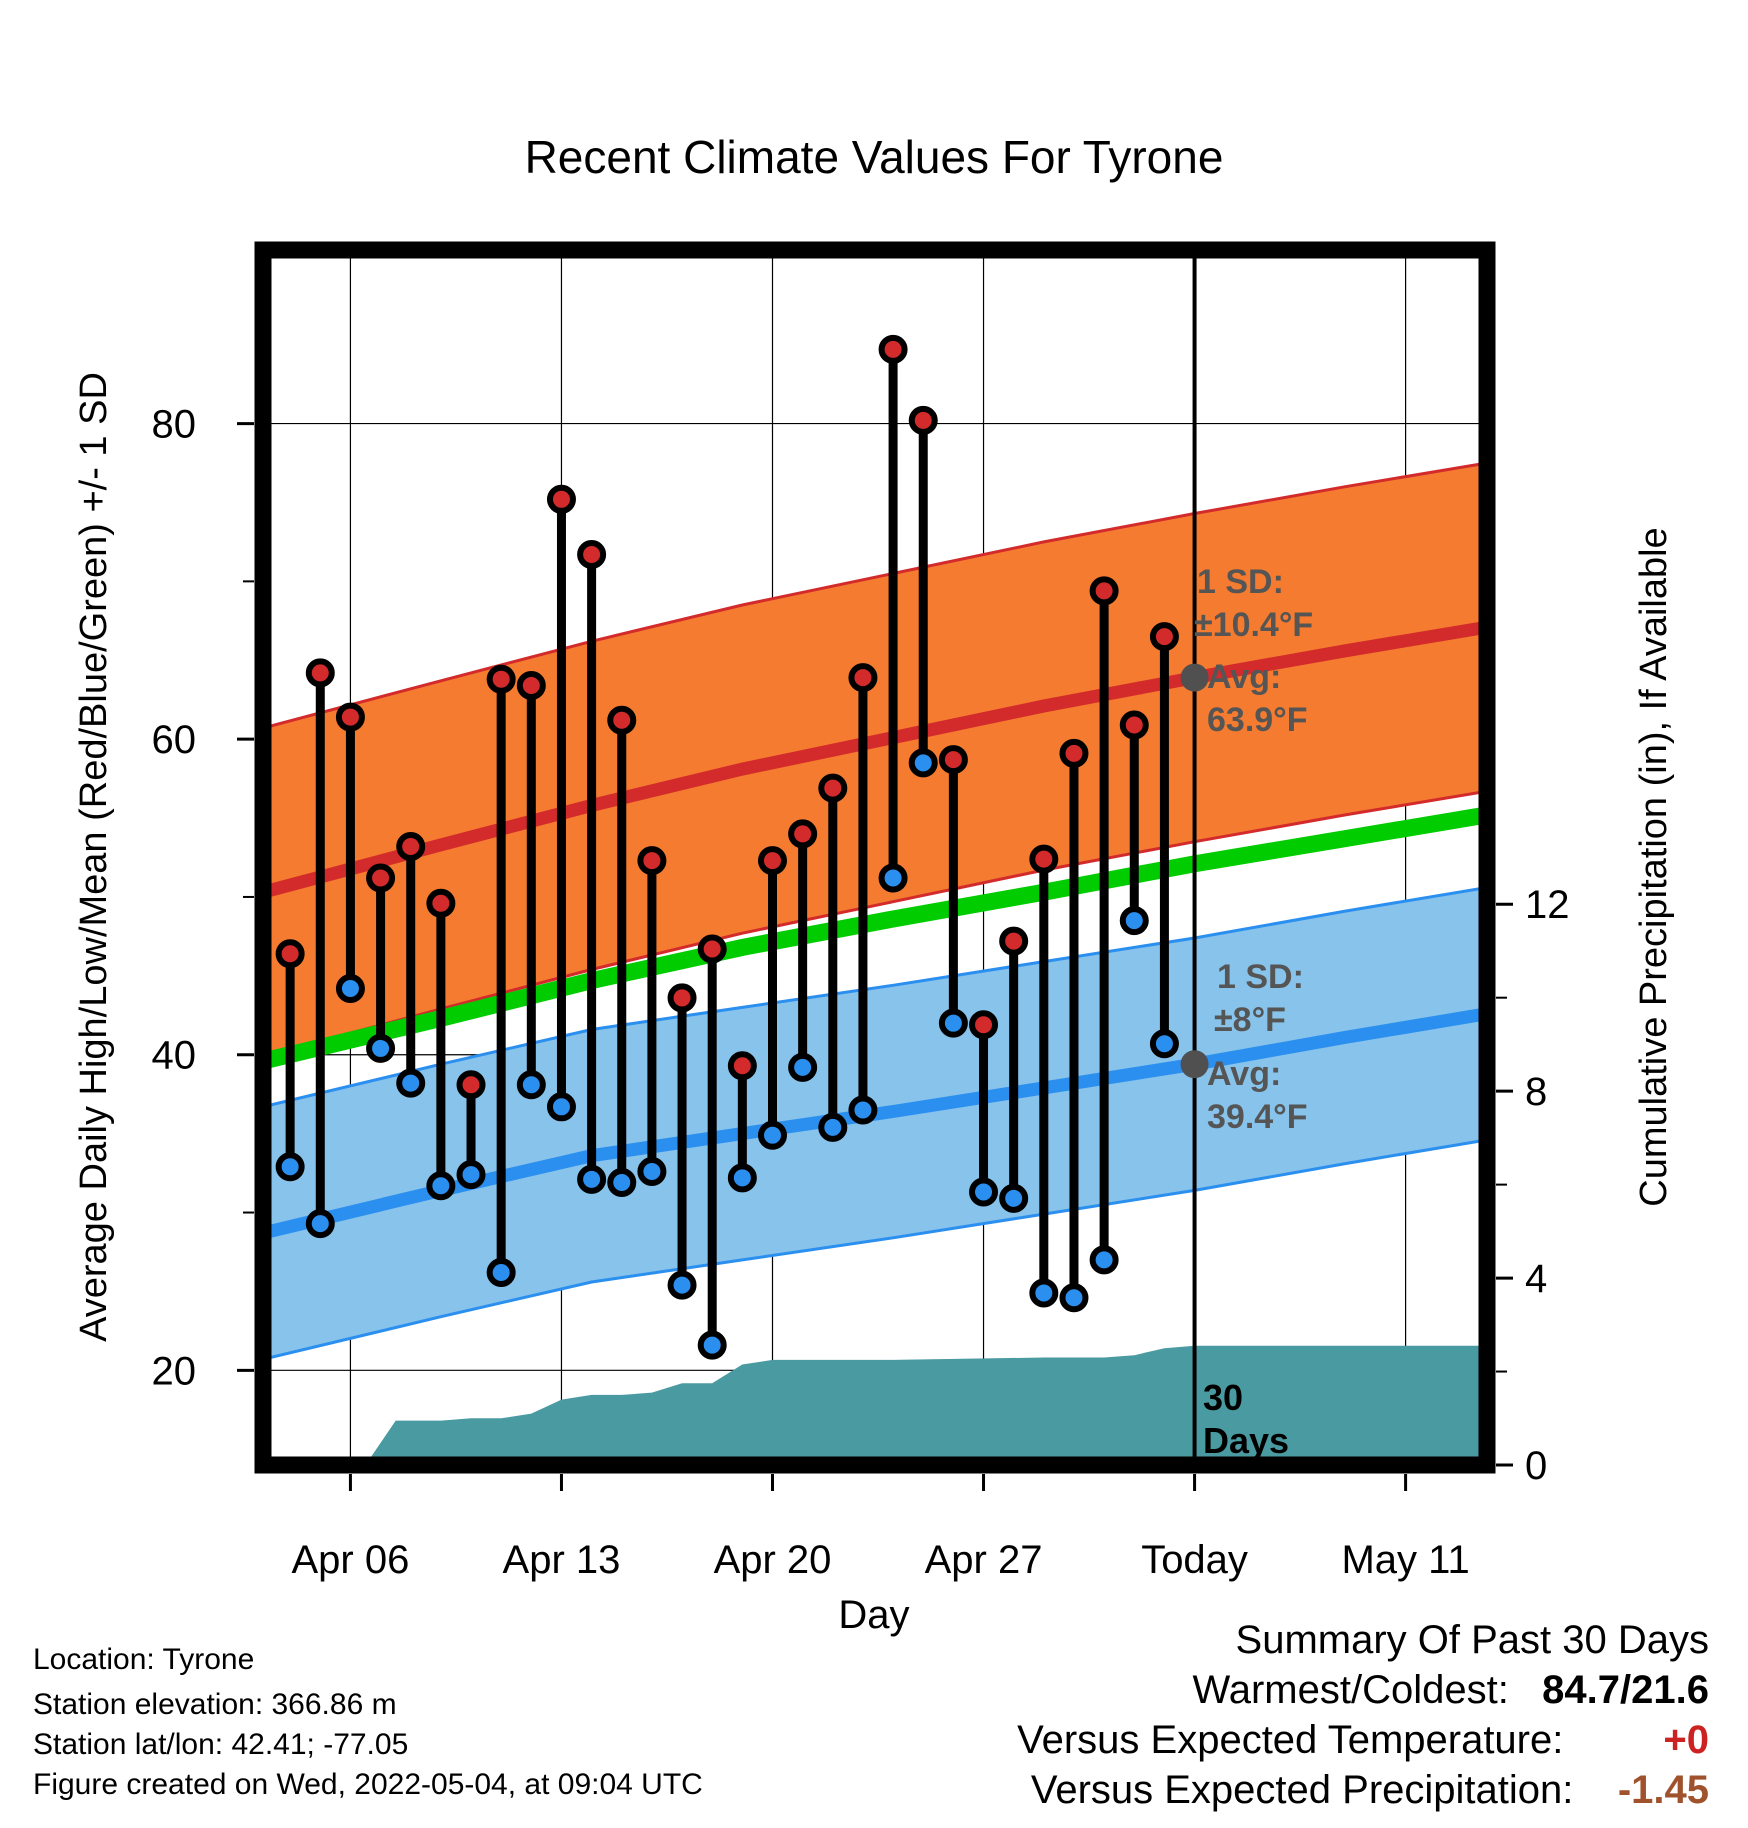 The image size is (1748, 1828). I want to click on high-band-lower-edge, so click(875, 923).